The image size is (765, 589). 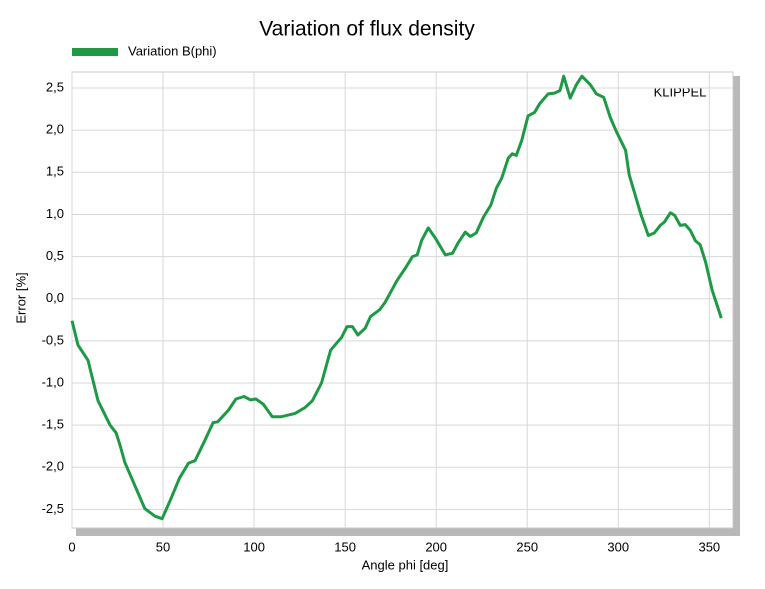 What do you see at coordinates (405, 564) in the screenshot?
I see `x-axis-label: Angle phi [deg]` at bounding box center [405, 564].